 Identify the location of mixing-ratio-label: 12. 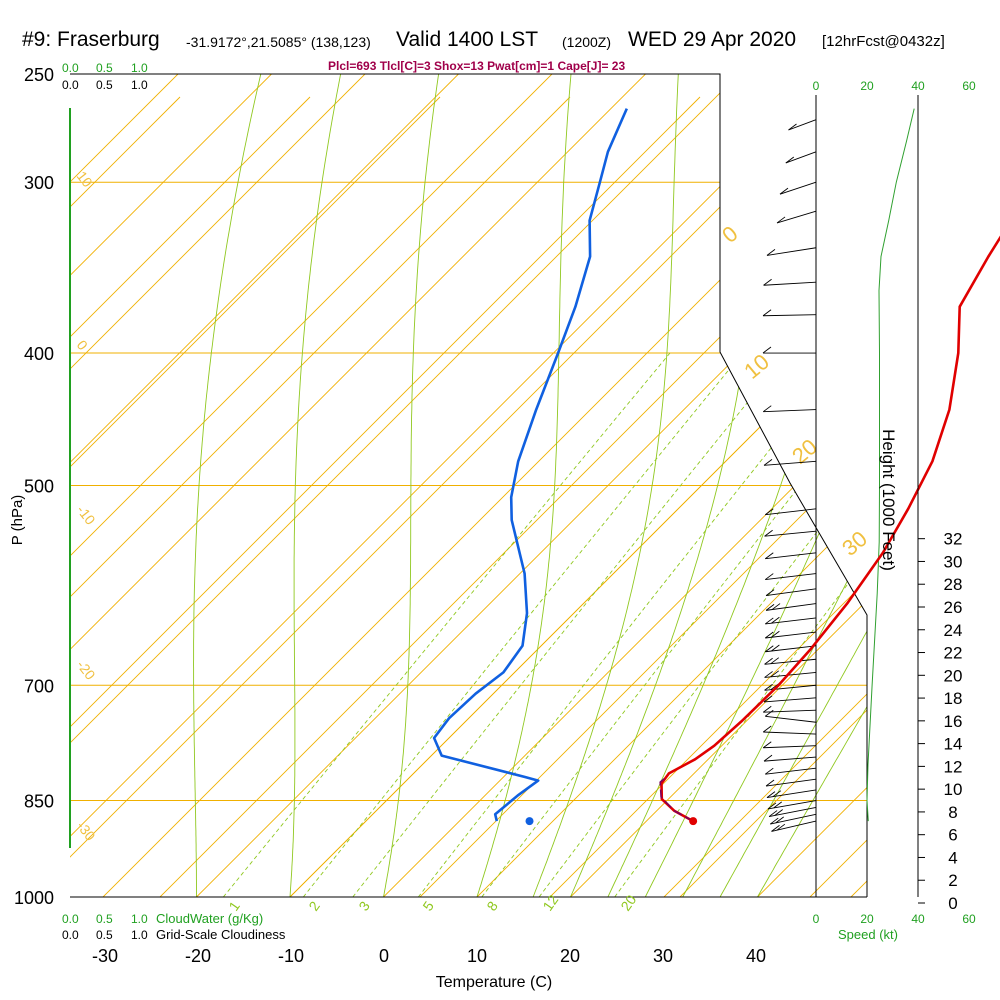
(550, 903).